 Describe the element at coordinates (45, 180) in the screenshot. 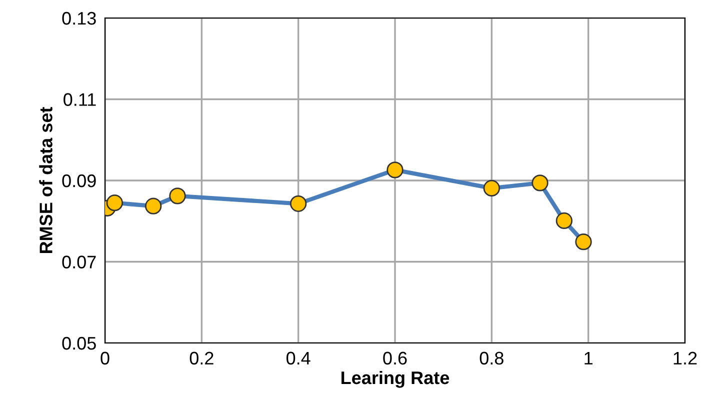

I see `y-axis-title: RMSE of data set` at that location.